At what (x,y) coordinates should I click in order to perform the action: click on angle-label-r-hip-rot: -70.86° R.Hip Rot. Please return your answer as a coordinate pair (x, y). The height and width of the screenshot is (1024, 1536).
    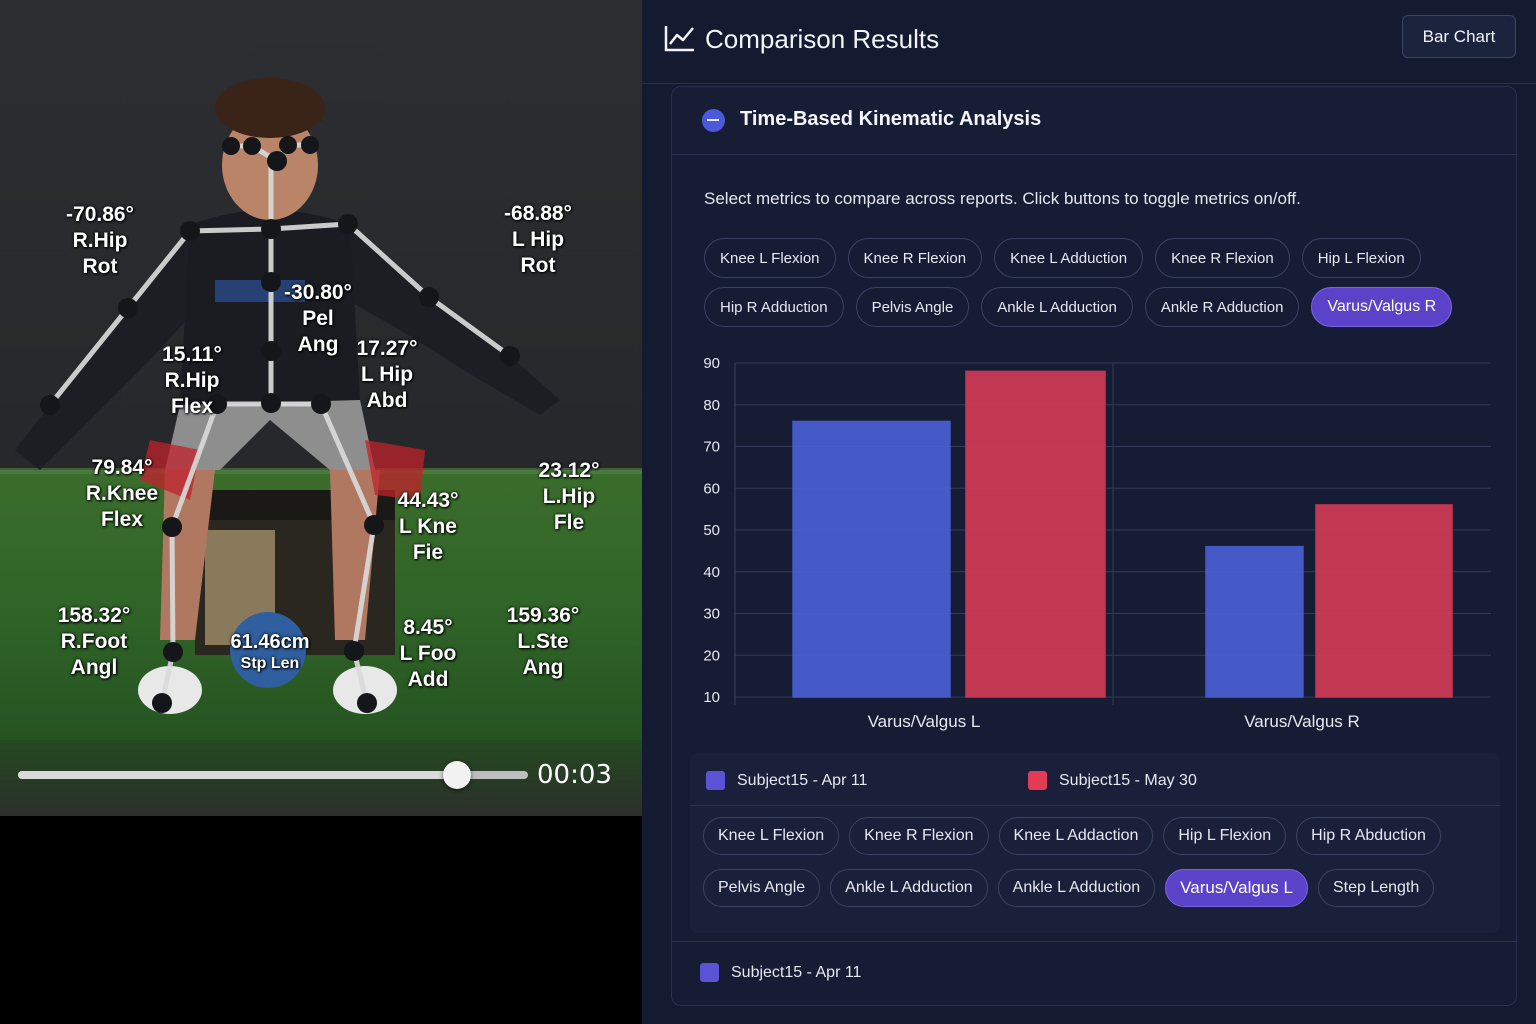
    Looking at the image, I should click on (100, 241).